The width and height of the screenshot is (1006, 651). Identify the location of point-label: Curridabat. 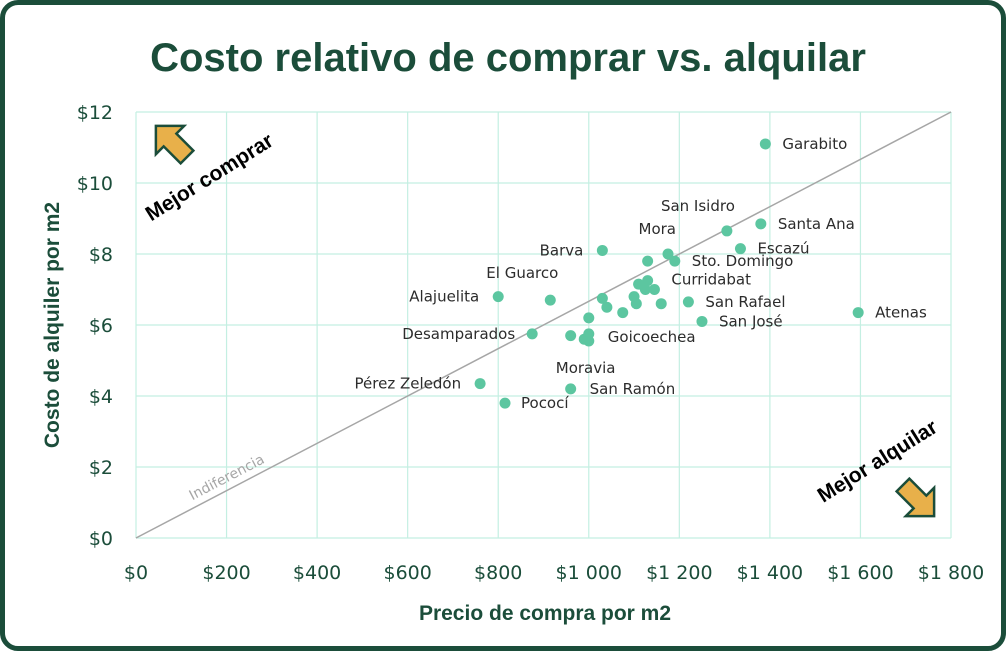
(711, 280).